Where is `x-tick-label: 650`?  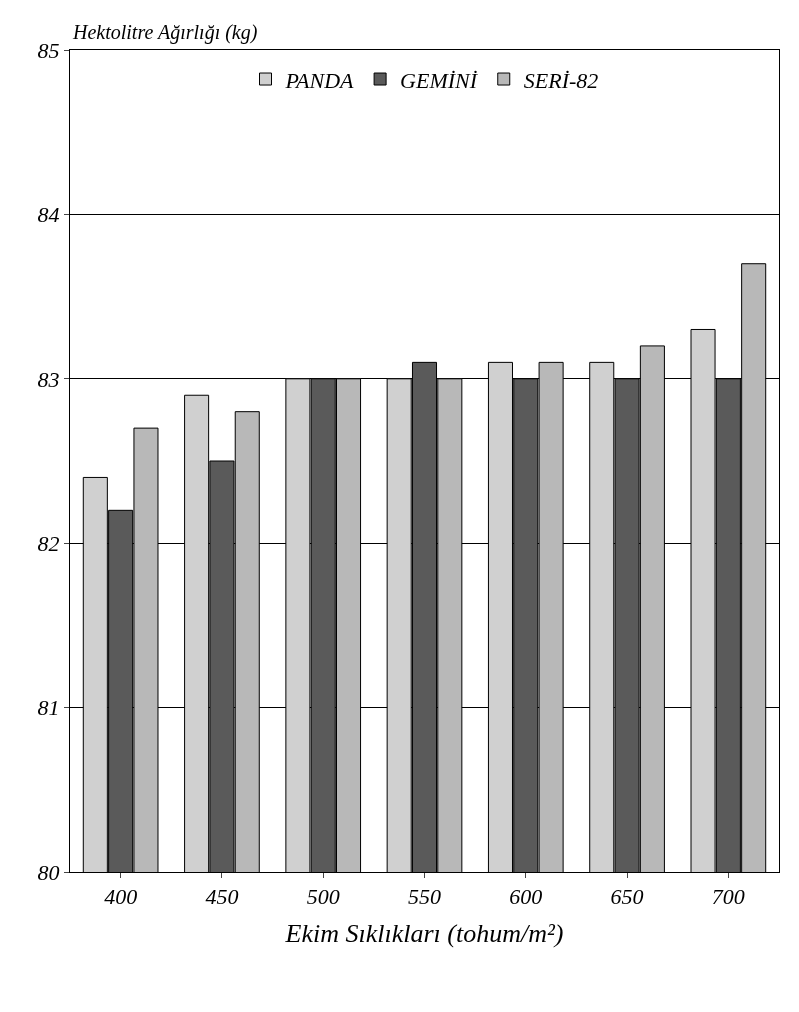 x-tick-label: 650 is located at coordinates (627, 897).